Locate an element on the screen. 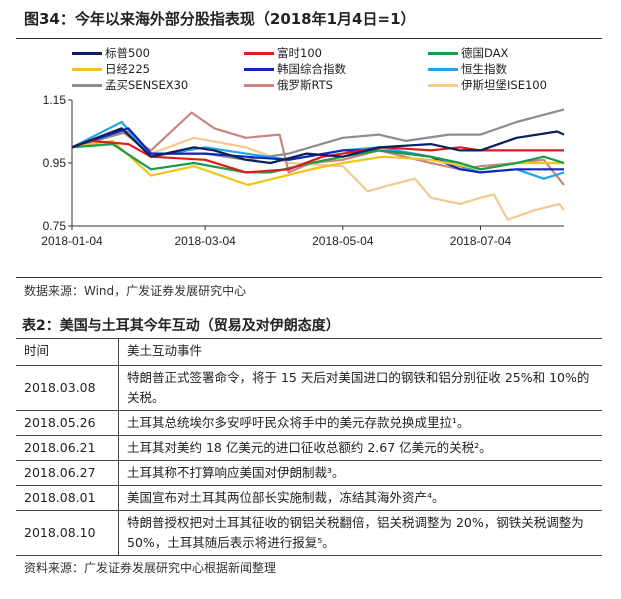 The image size is (621, 599). source-divider is located at coordinates (309, 277).